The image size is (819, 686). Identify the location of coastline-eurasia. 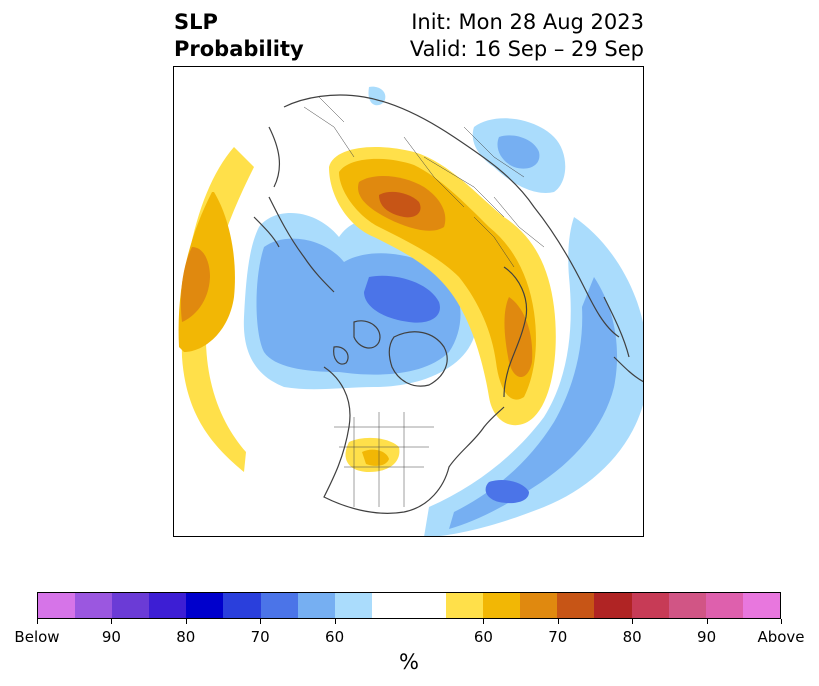
(451, 216).